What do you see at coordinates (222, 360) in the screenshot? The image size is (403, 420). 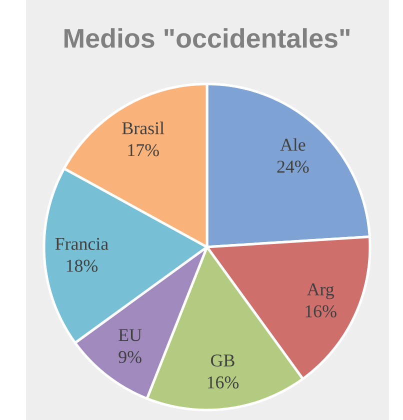 I see `slice-label: GB` at bounding box center [222, 360].